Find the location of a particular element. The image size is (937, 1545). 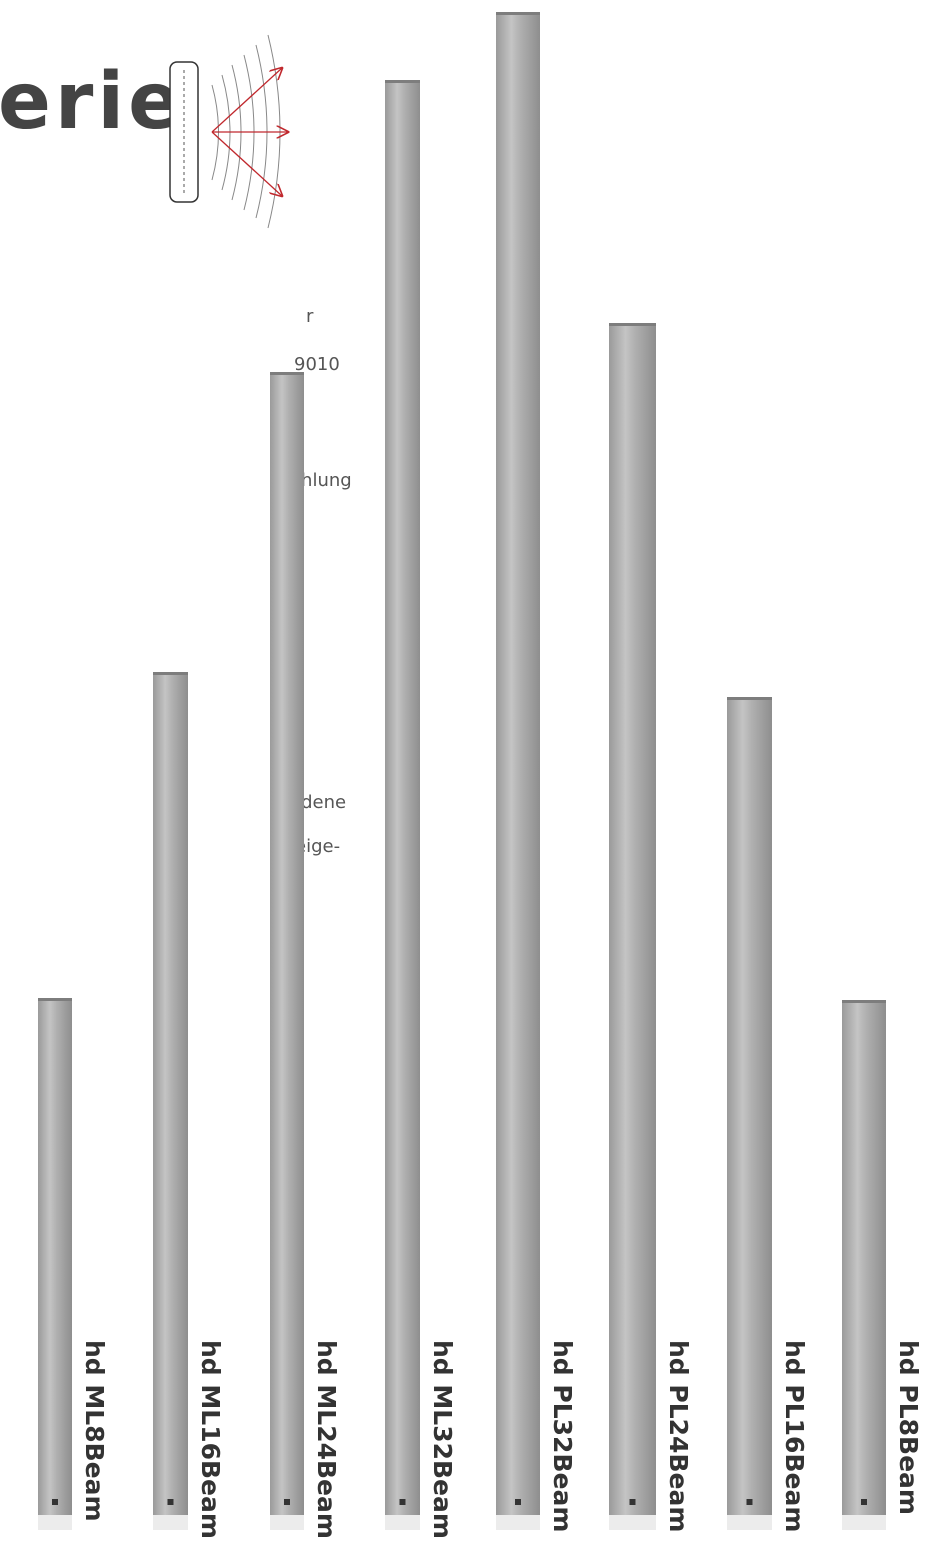

body-text: ahlung is located at coordinates (321, 480).